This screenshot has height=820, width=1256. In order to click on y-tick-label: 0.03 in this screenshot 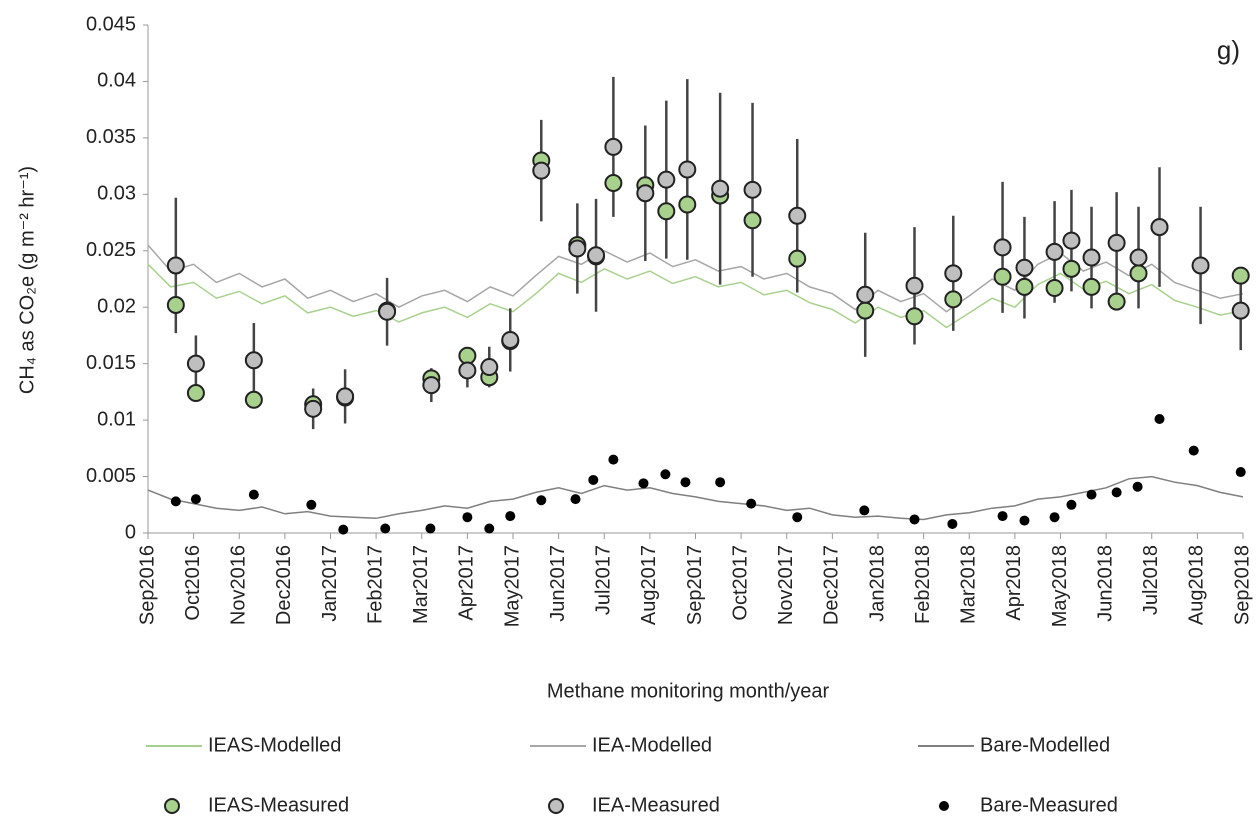, I will do `click(116, 194)`.